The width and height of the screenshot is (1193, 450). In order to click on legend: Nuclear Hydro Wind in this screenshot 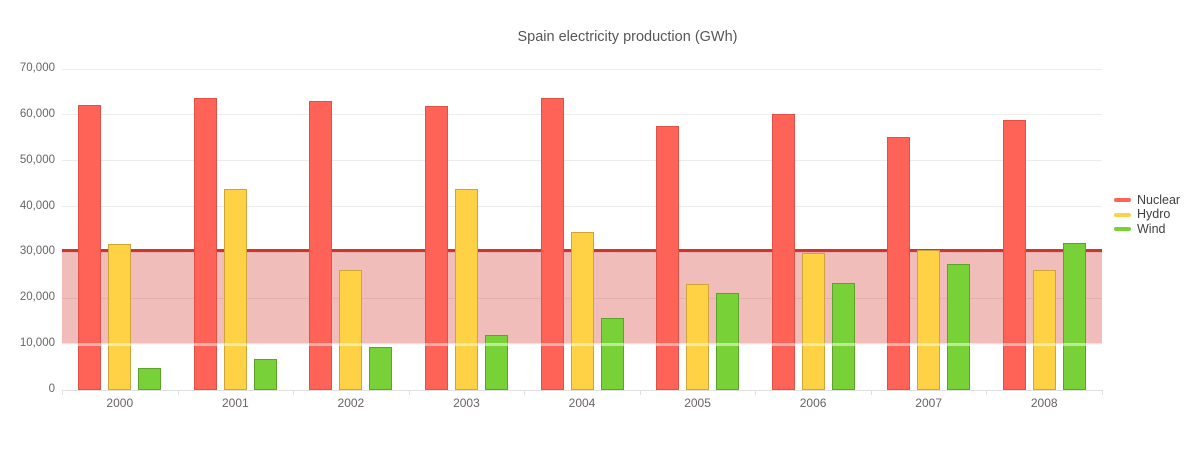, I will do `click(1147, 214)`.